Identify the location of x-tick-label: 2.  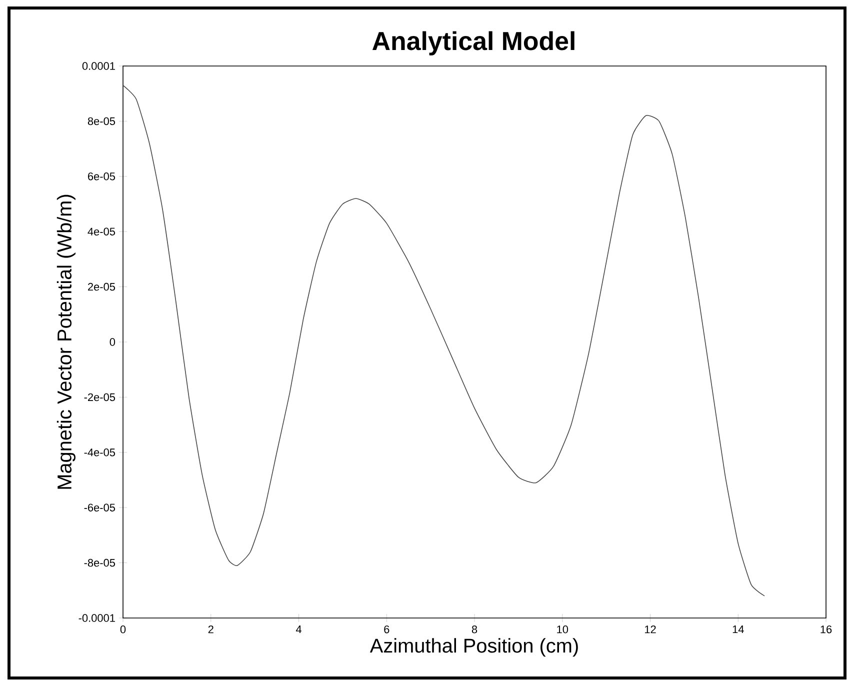
(211, 630).